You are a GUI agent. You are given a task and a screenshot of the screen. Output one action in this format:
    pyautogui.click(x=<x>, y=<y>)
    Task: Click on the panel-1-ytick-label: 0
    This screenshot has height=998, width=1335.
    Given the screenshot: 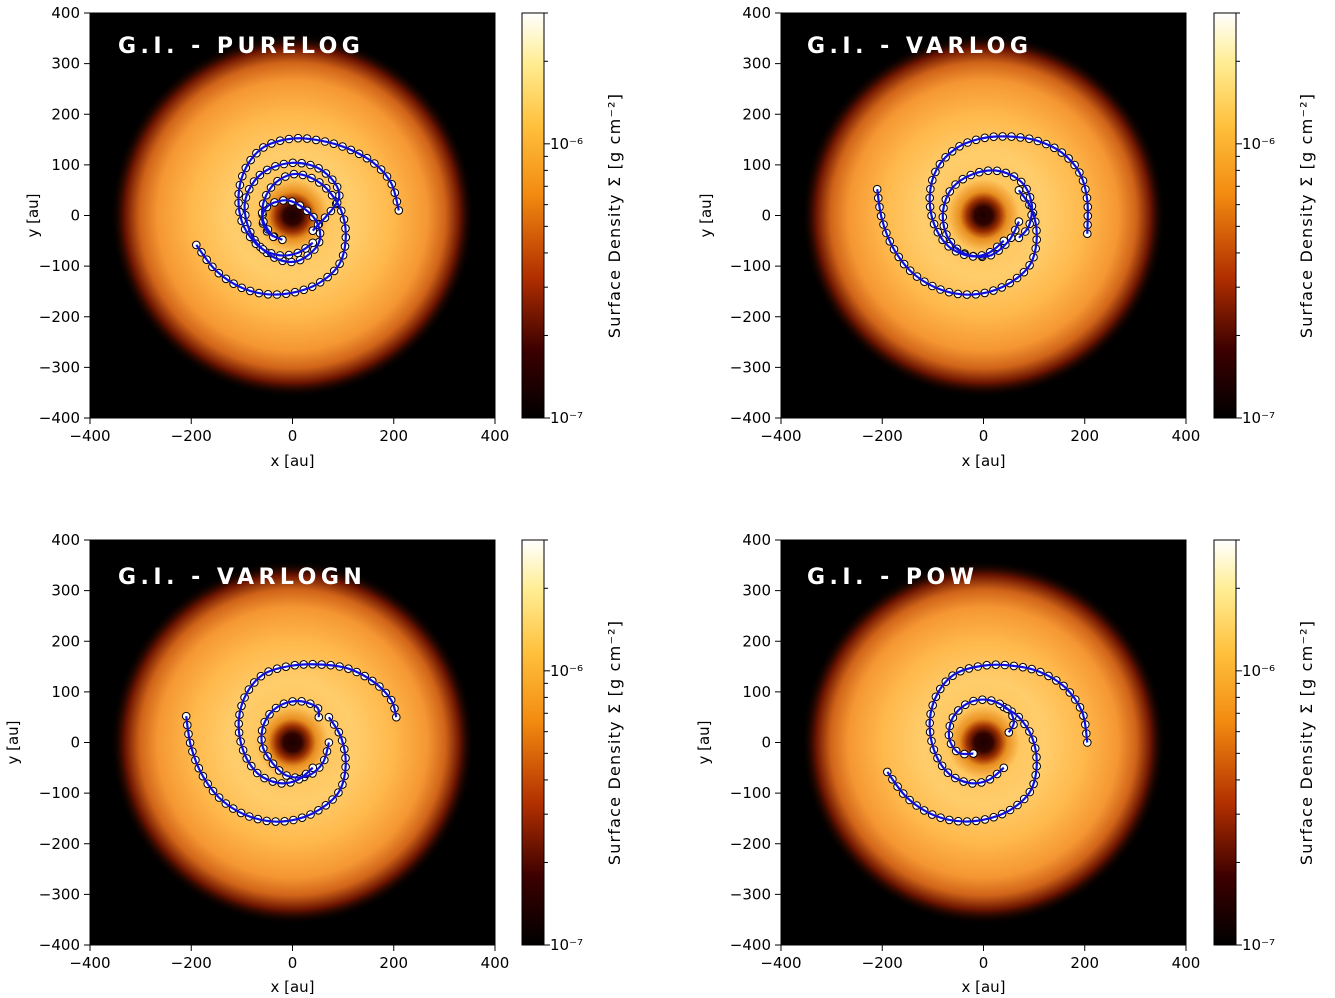 What is the action you would take?
    pyautogui.click(x=75, y=216)
    